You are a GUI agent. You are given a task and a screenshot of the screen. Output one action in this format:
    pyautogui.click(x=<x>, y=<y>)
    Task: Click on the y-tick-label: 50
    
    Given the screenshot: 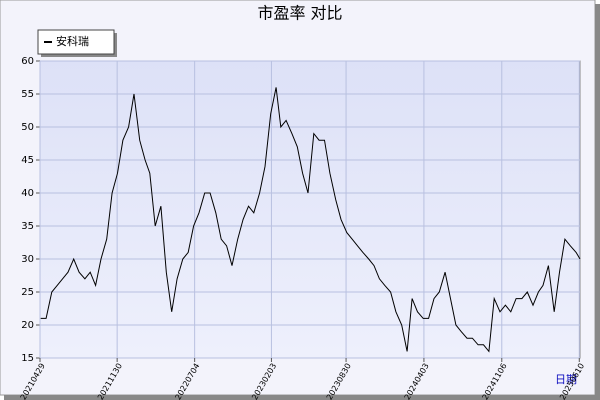 What is the action you would take?
    pyautogui.click(x=27, y=127)
    